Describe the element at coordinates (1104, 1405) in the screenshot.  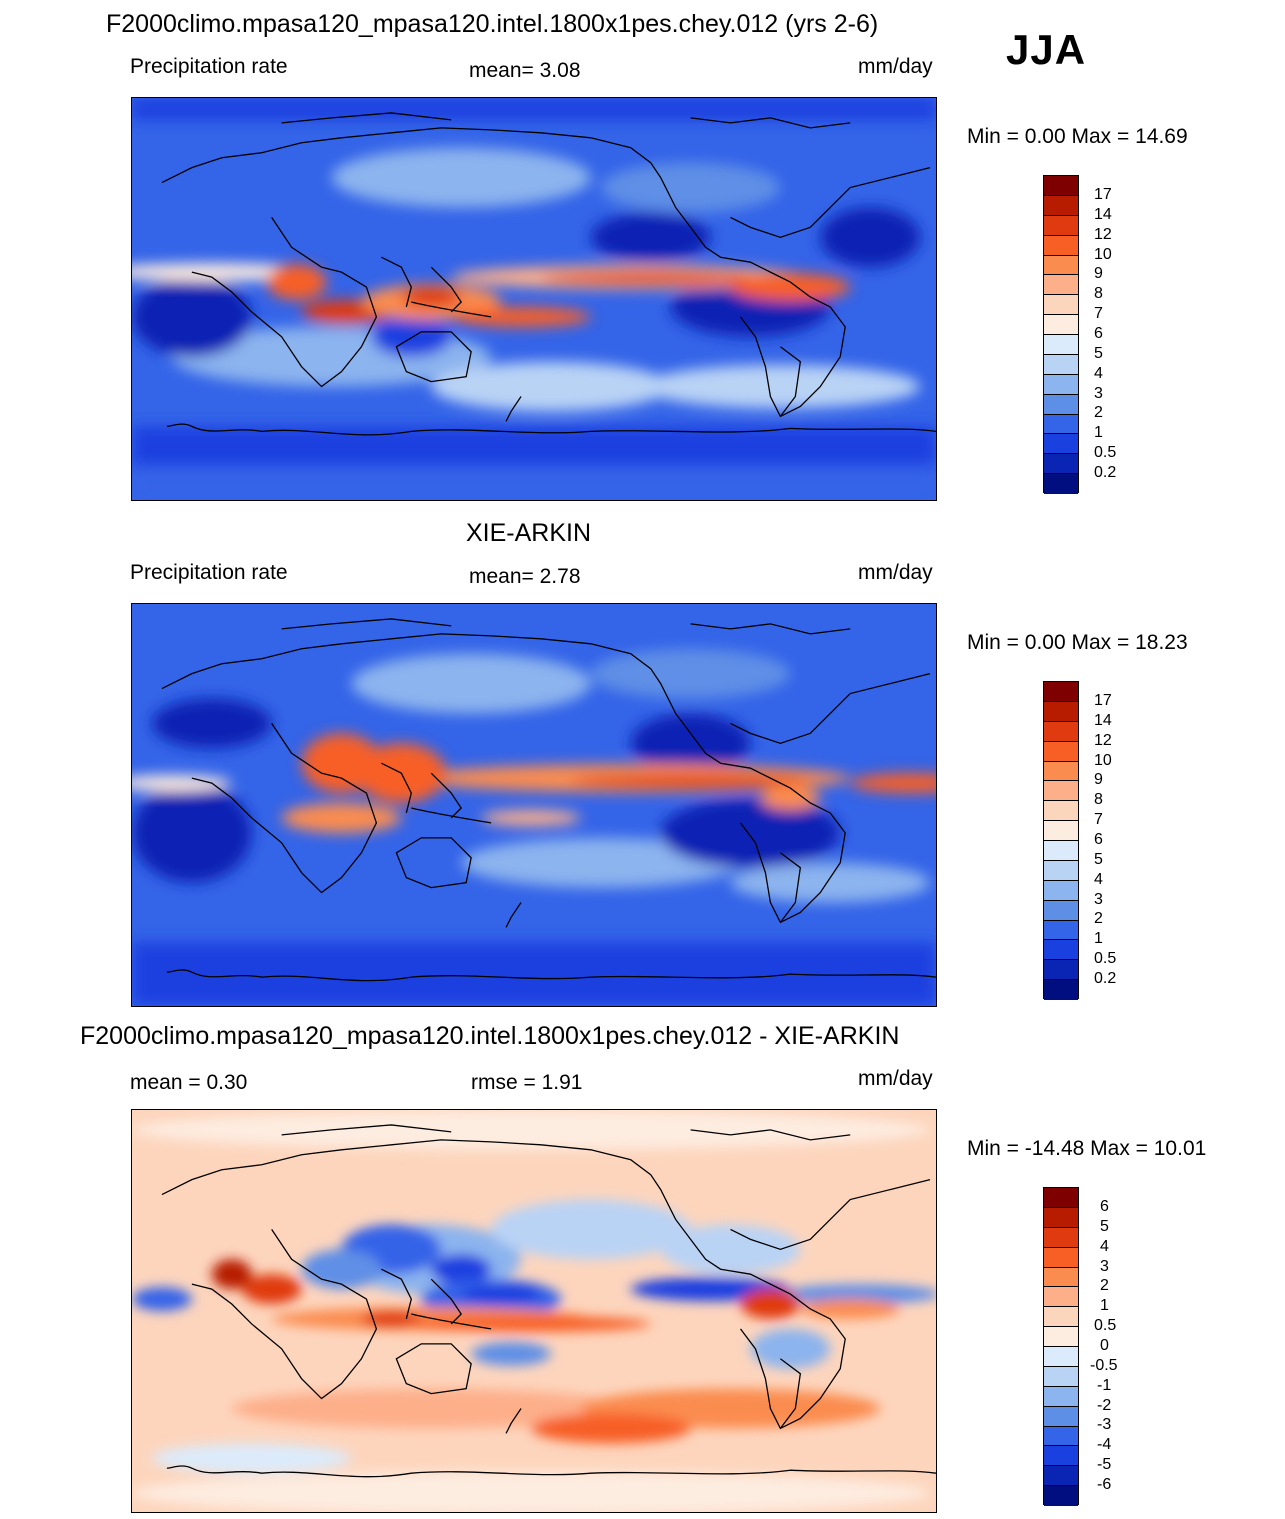
I see `colorbar-tick: -2` at that location.